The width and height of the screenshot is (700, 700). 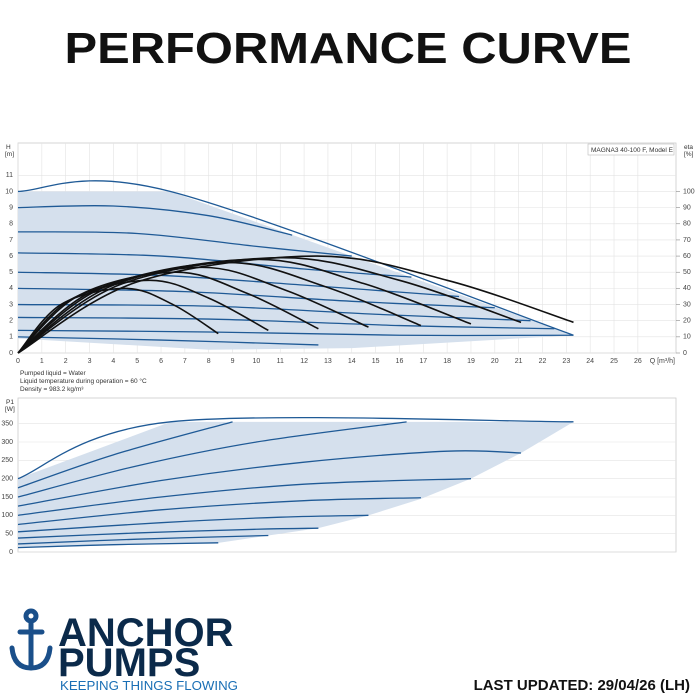 I want to click on y-tick-label: 6, so click(x=11, y=256).